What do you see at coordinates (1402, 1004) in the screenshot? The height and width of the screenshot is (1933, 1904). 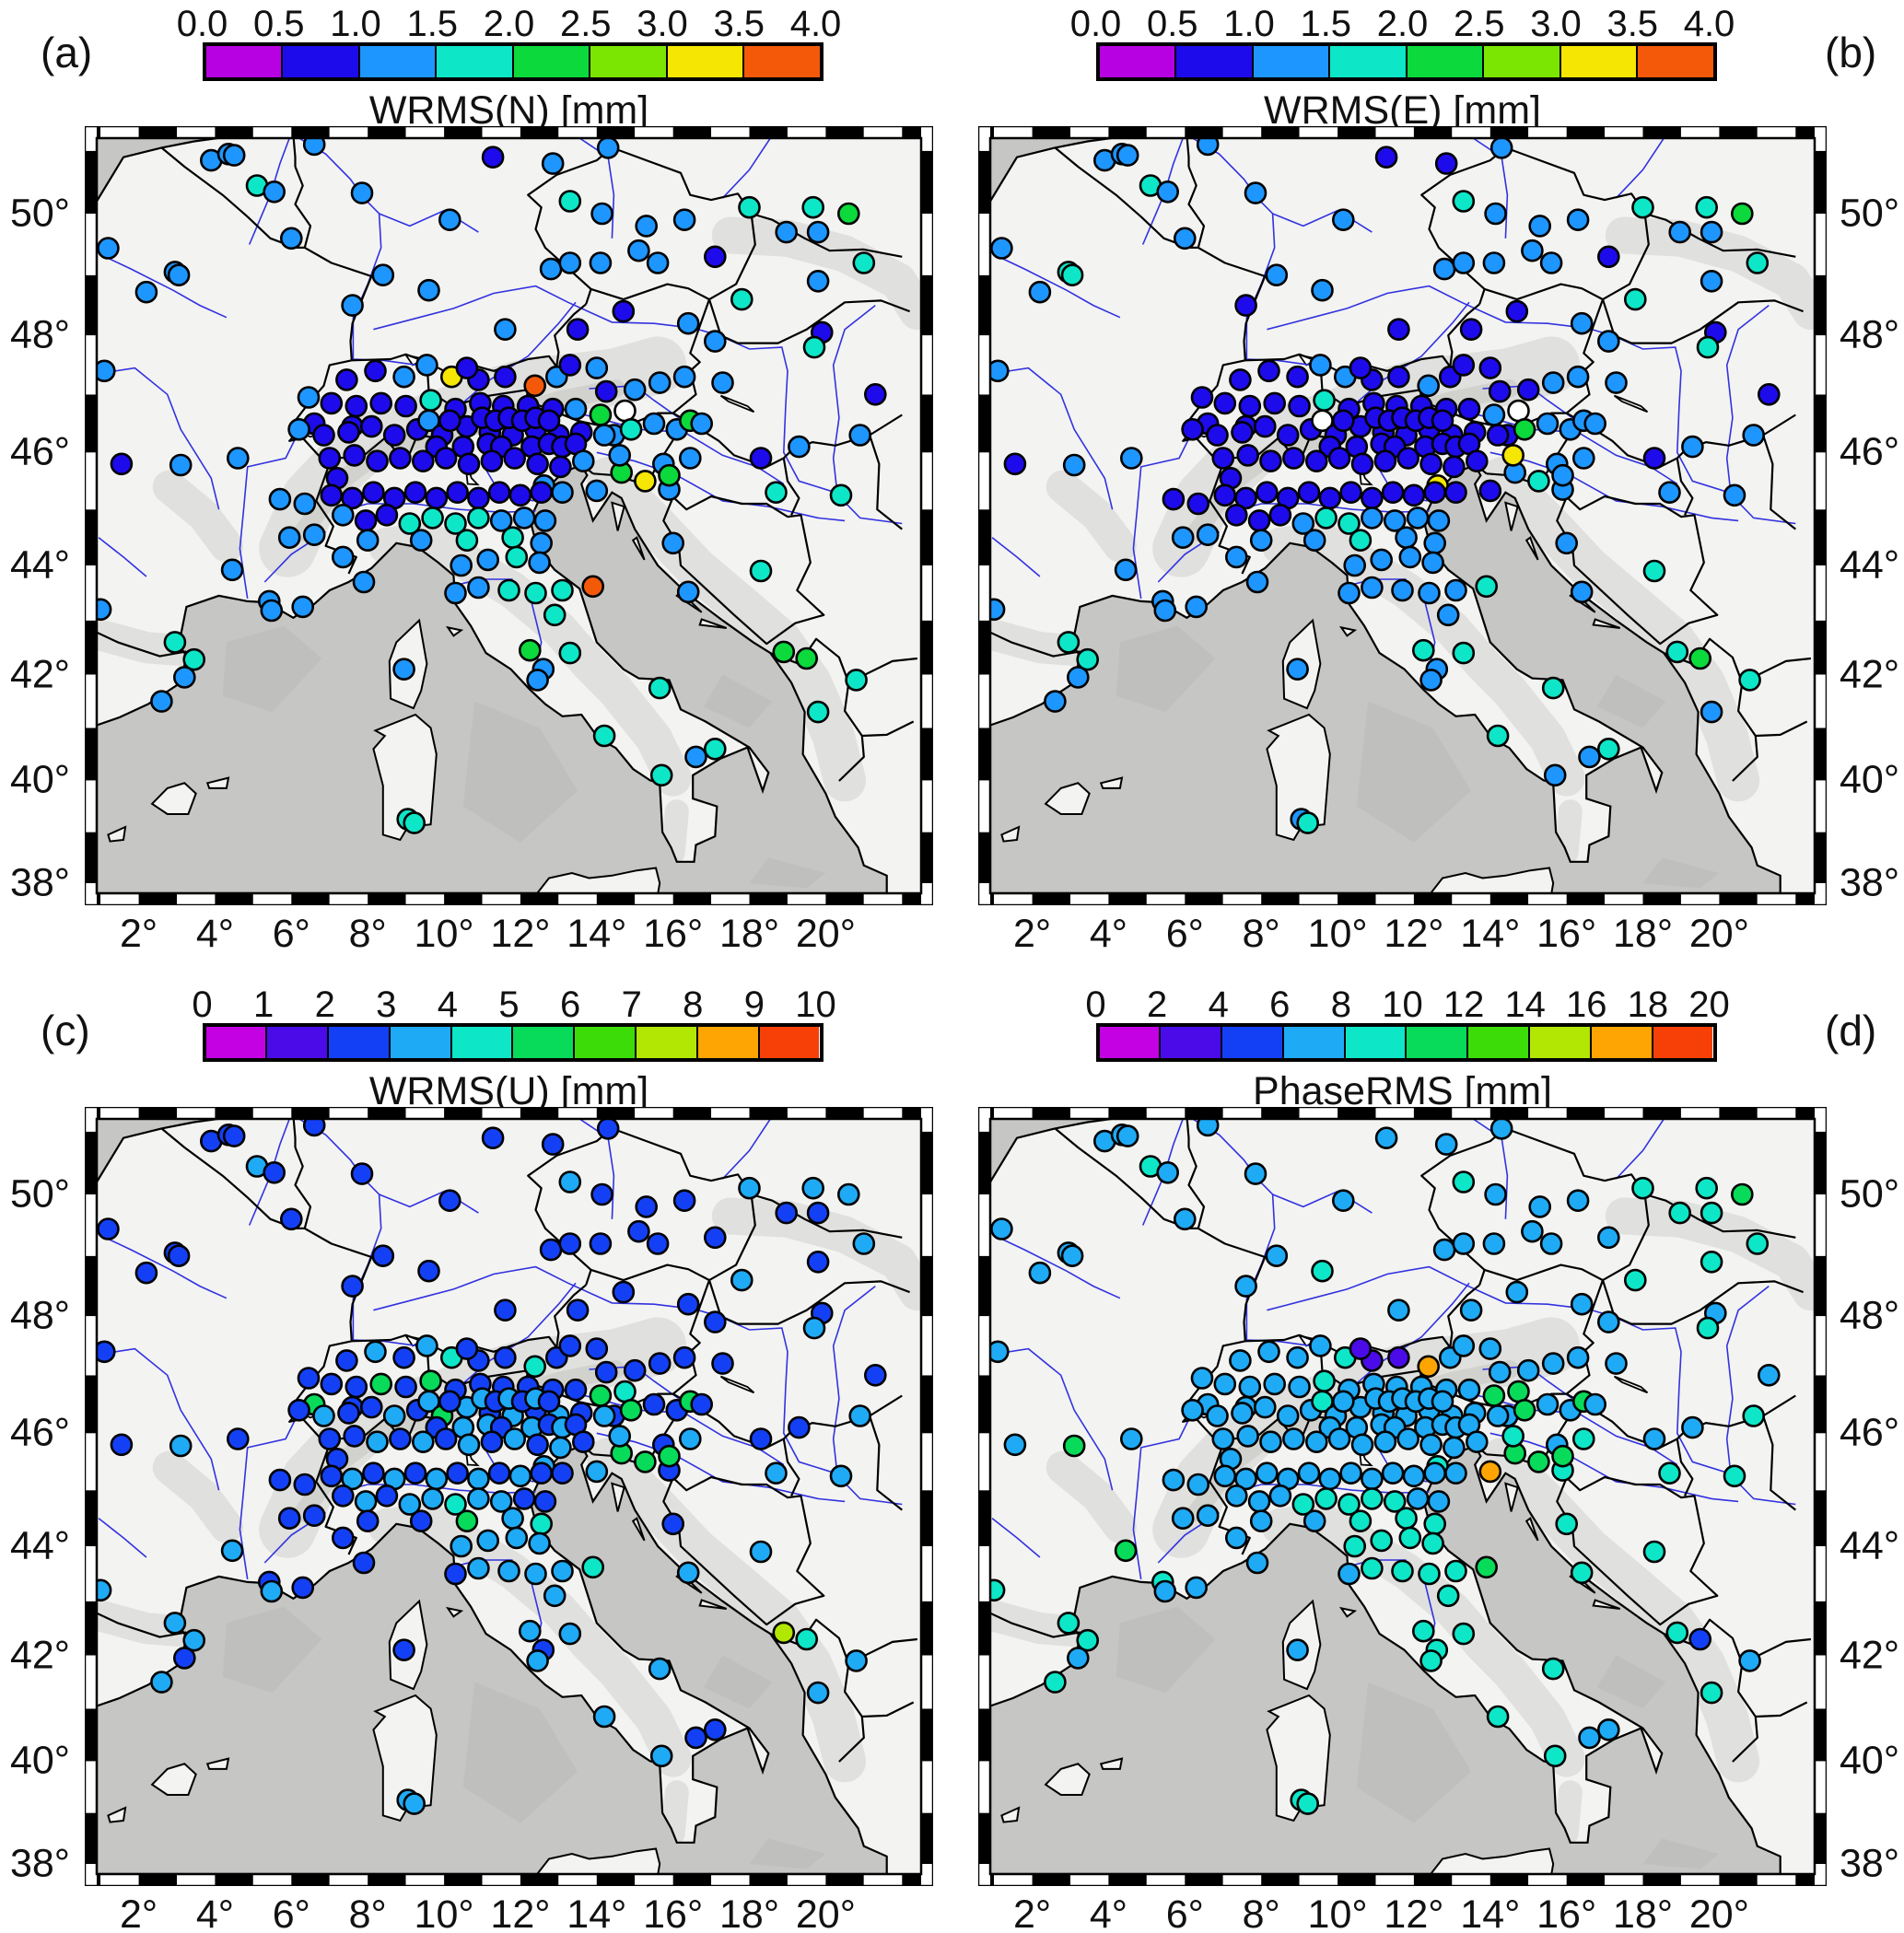 I see `colorbar-tick-label: 10` at bounding box center [1402, 1004].